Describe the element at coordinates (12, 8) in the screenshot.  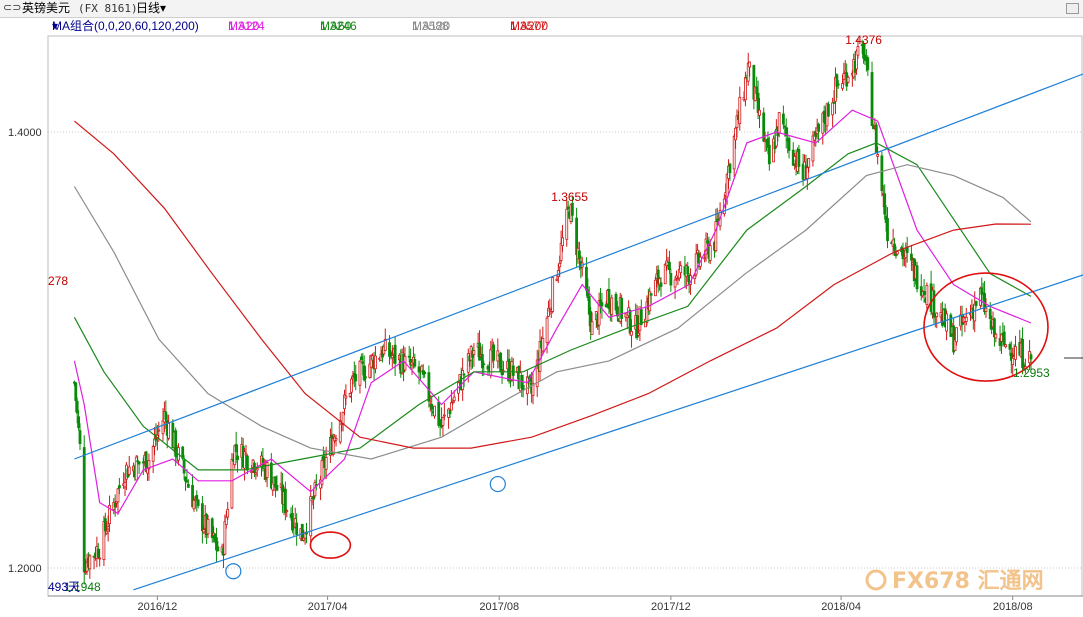
I see `link-icon: ⊂⊃` at that location.